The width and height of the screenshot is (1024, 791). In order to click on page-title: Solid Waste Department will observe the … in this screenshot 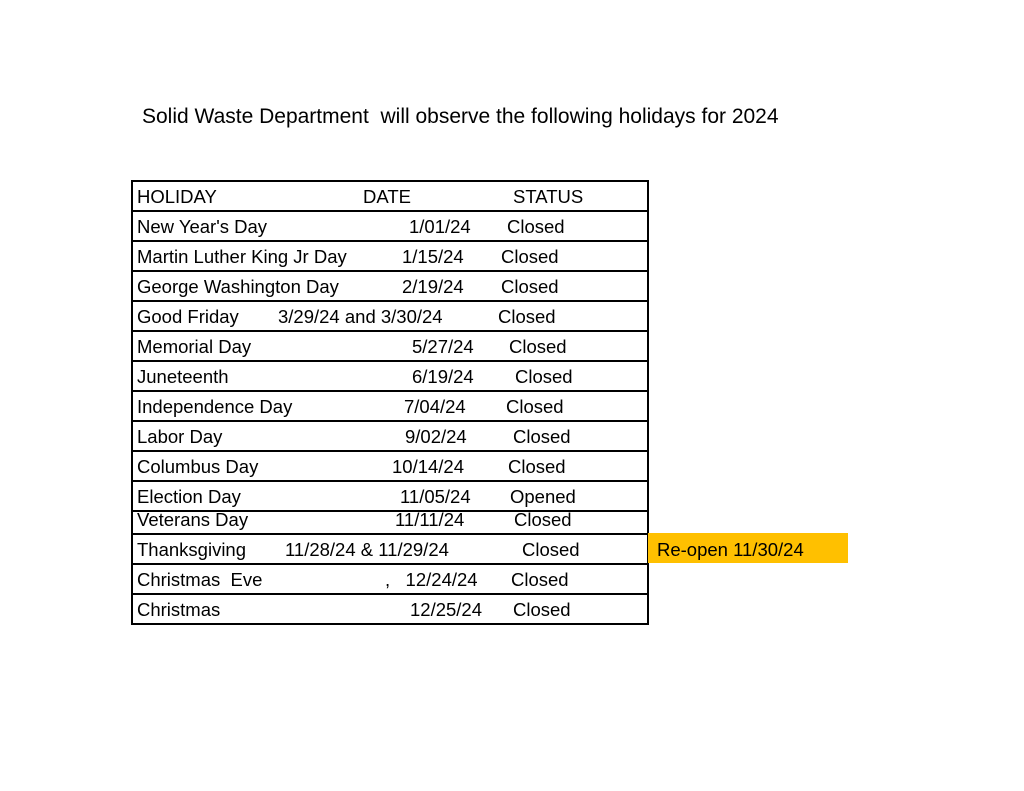, I will do `click(460, 116)`.